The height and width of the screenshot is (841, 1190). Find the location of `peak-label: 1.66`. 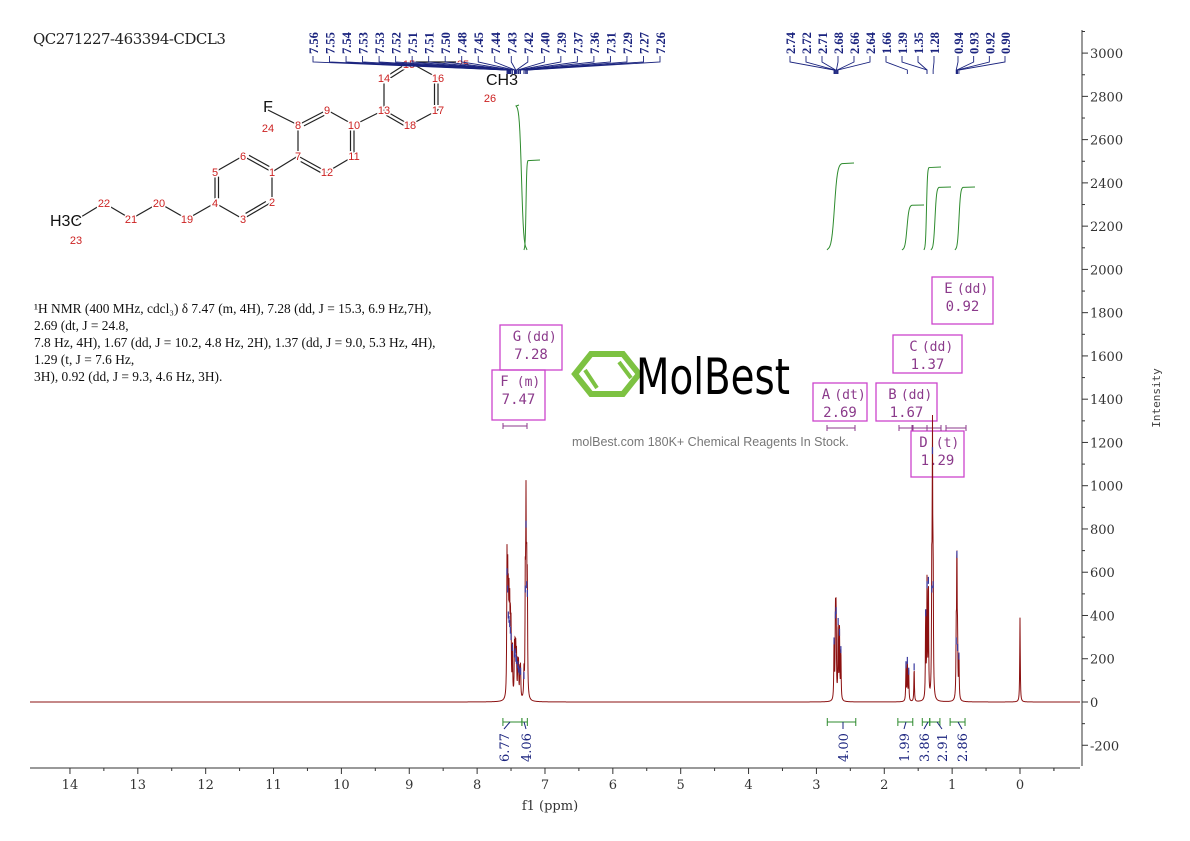

peak-label: 1.66 is located at coordinates (887, 43).